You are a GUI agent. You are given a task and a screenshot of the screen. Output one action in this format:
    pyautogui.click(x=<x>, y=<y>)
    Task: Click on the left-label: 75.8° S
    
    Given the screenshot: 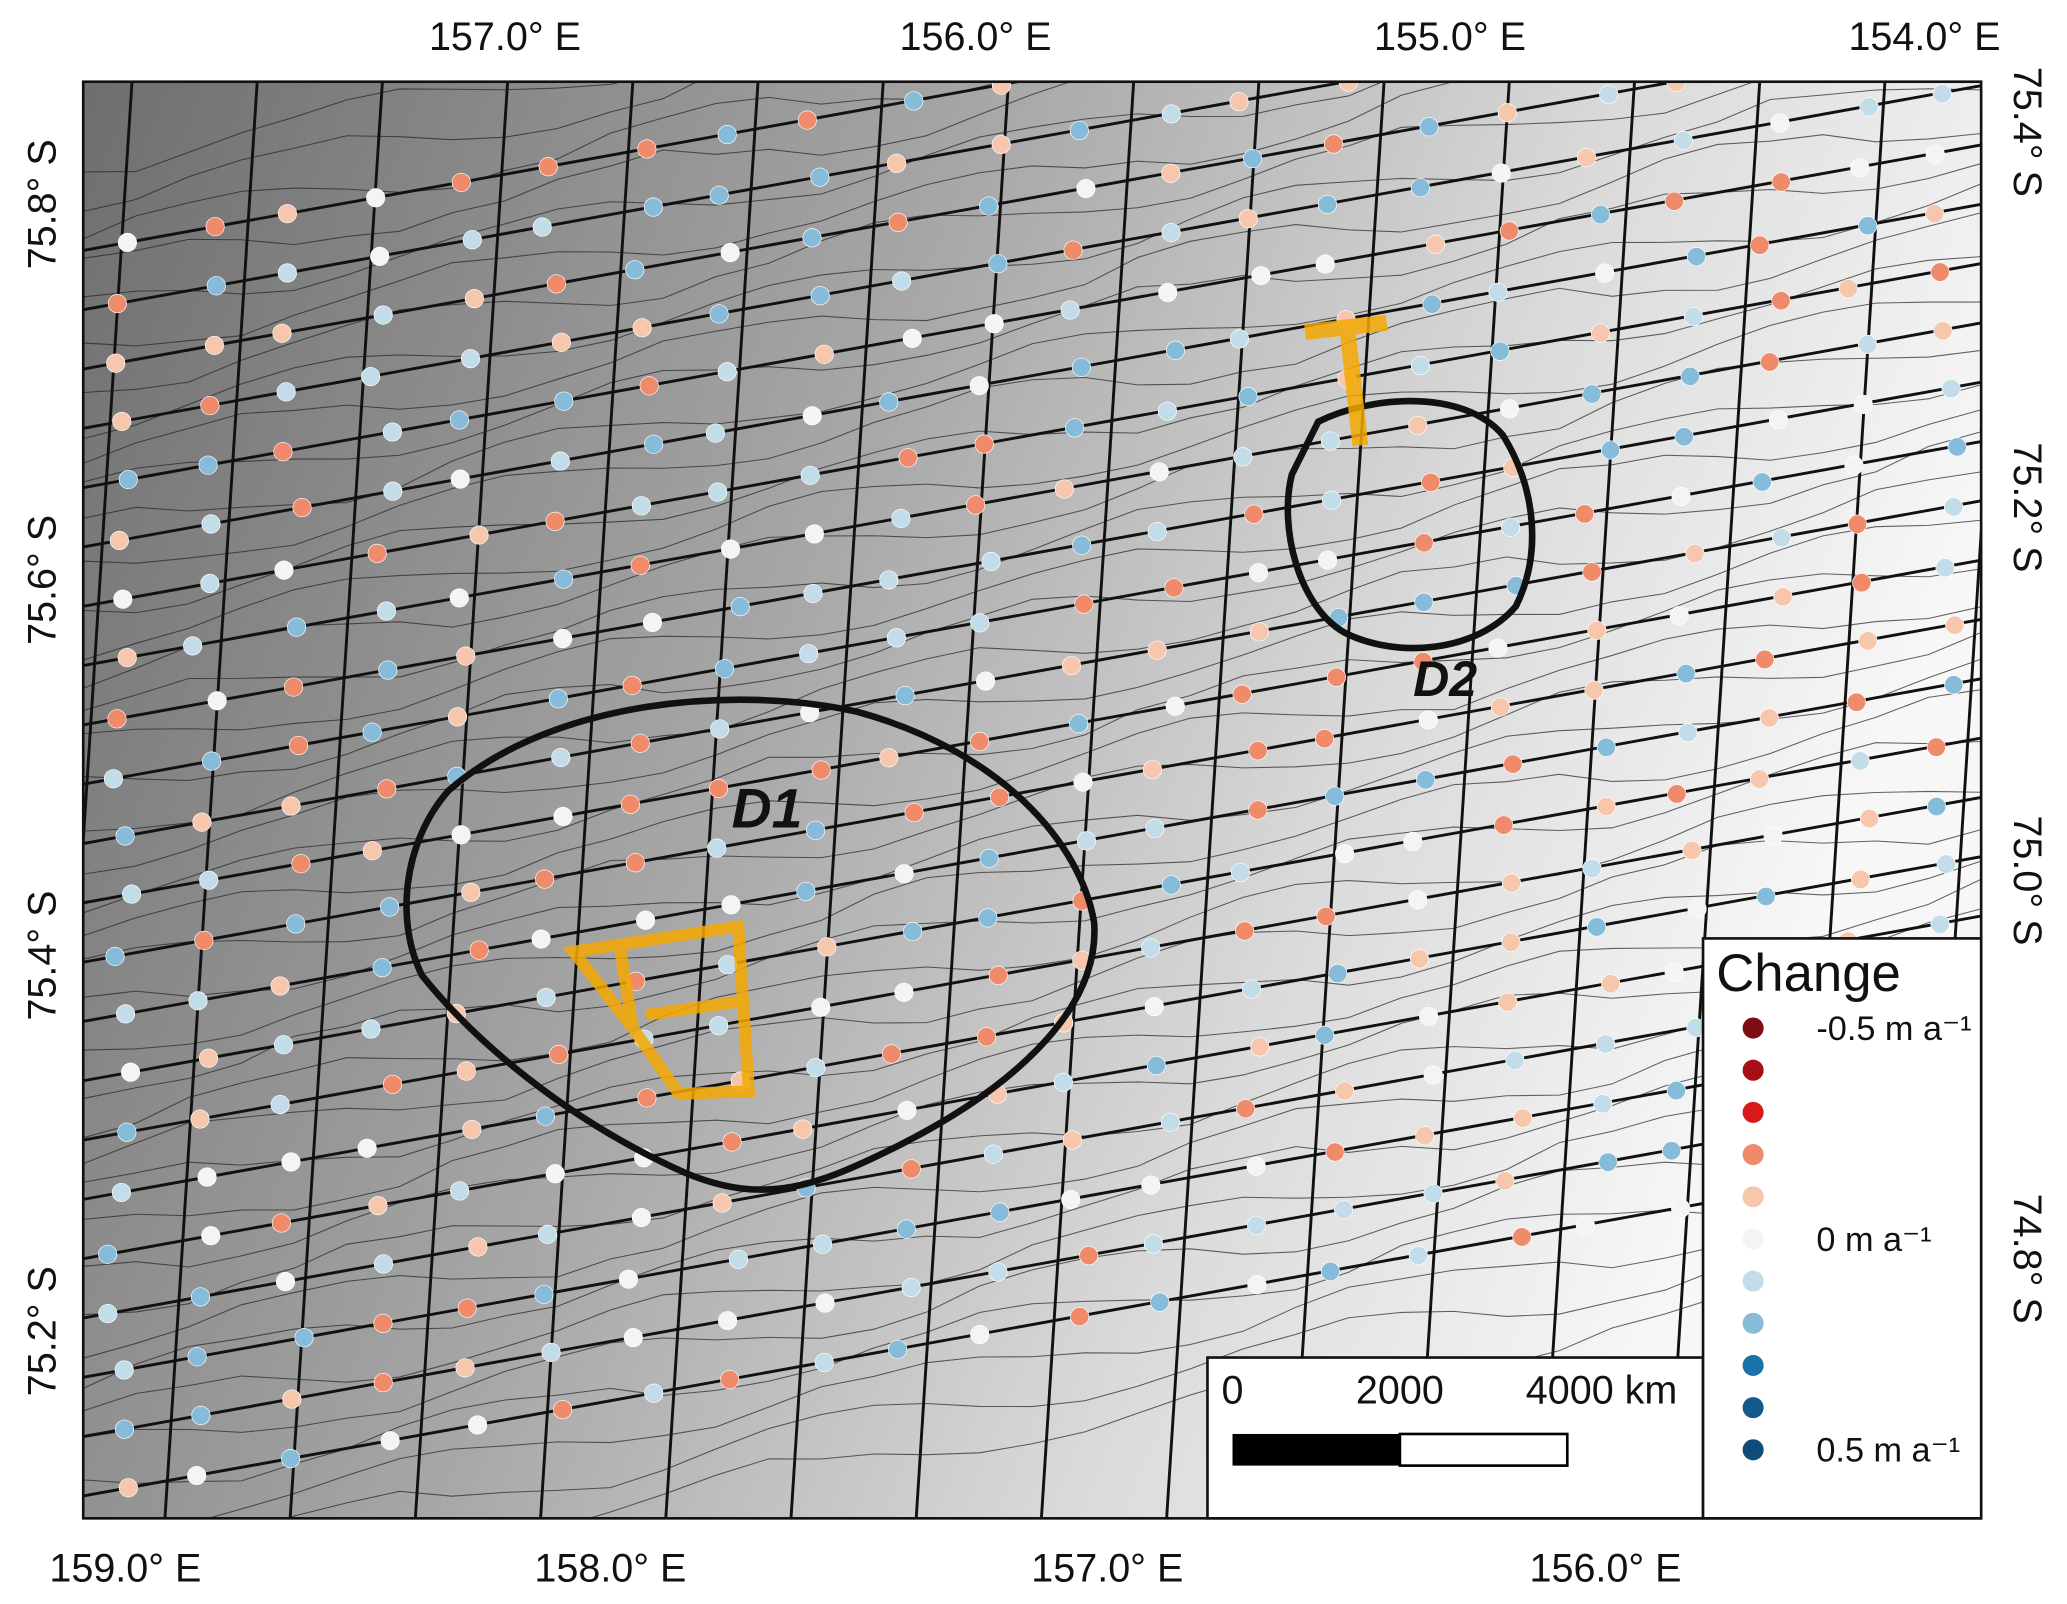 What is the action you would take?
    pyautogui.click(x=43, y=204)
    